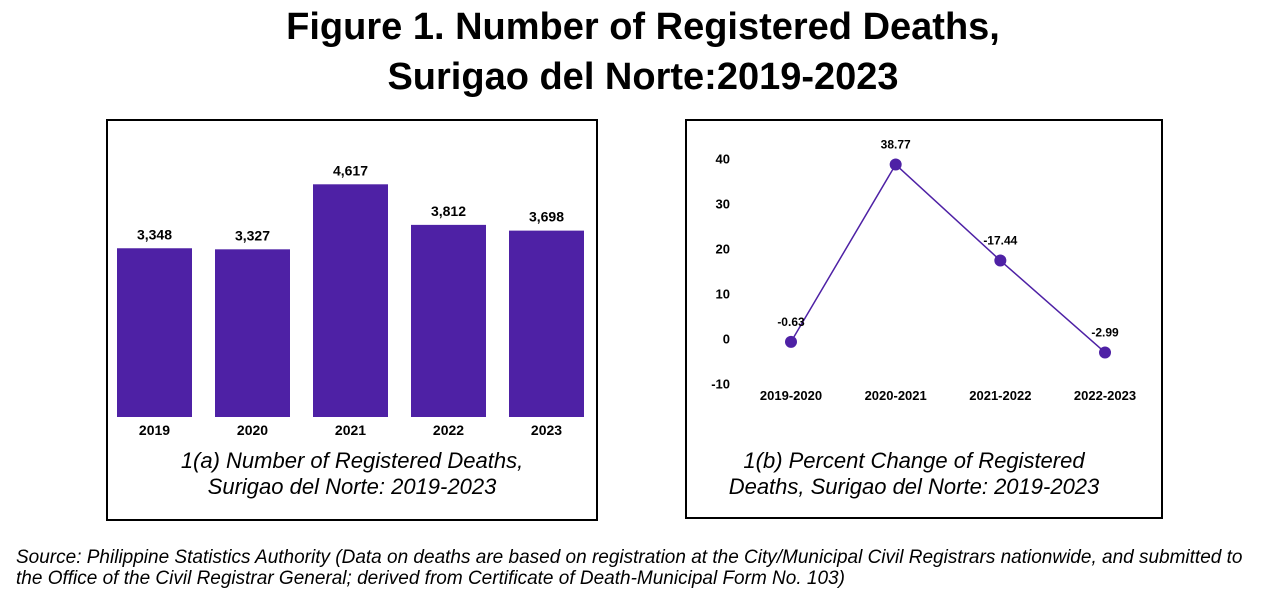 The height and width of the screenshot is (595, 1286). I want to click on bar-value-label: 3,812, so click(448, 211).